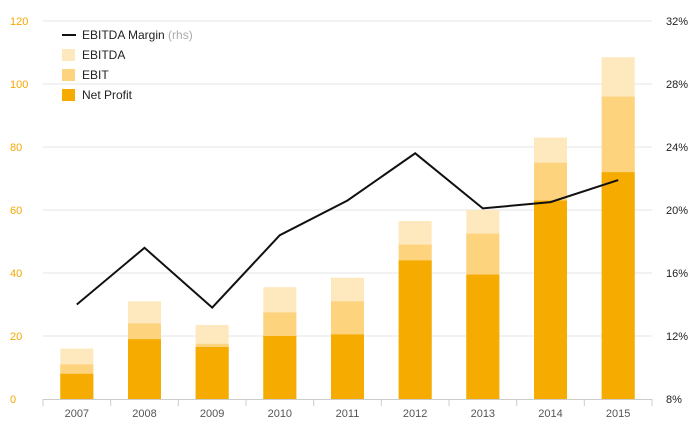 This screenshot has width=700, height=433. What do you see at coordinates (68, 95) in the screenshot?
I see `legend-swatch-net-profit` at bounding box center [68, 95].